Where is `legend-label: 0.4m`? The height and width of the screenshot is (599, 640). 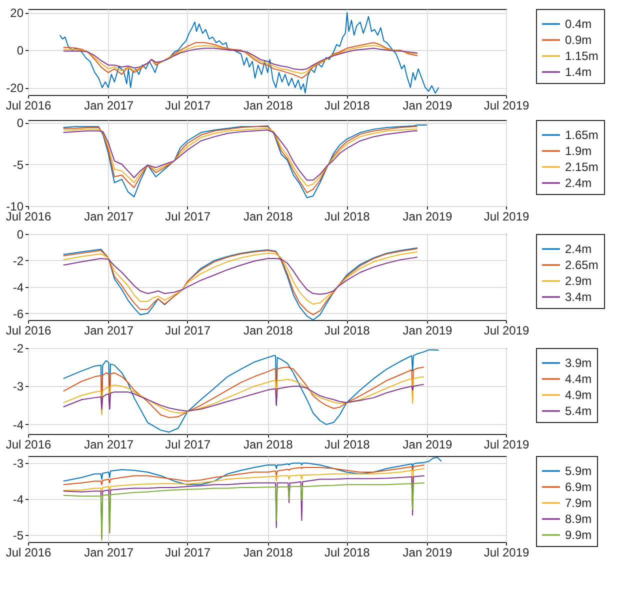 legend-label: 0.4m is located at coordinates (578, 24).